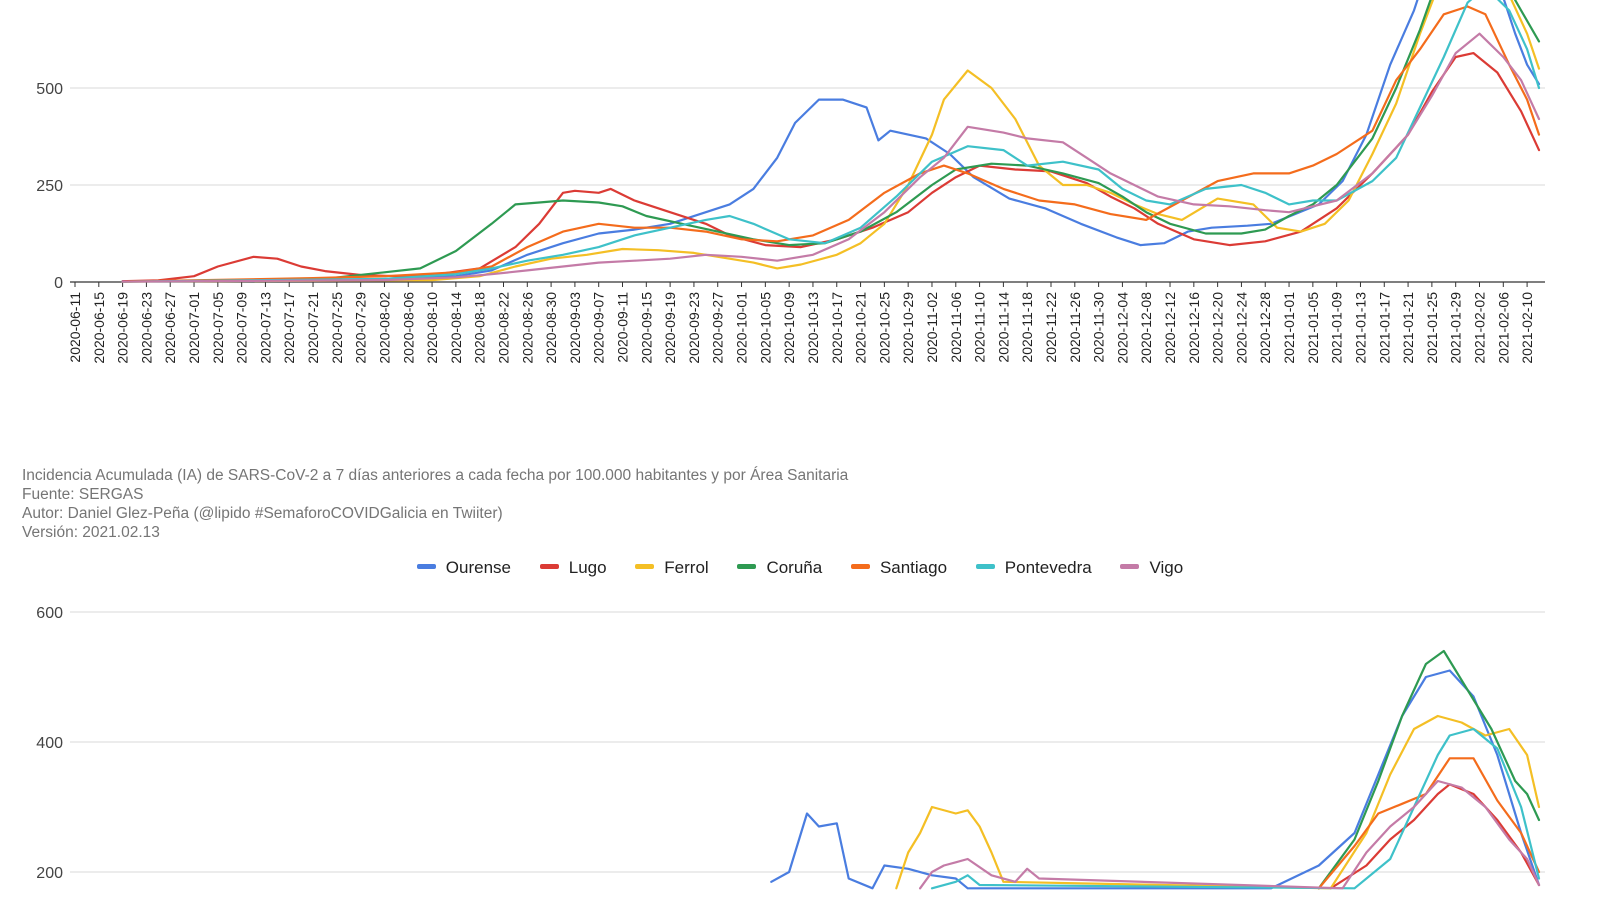 The width and height of the screenshot is (1600, 900). Describe the element at coordinates (980, 327) in the screenshot. I see `x-tick-label: 2020-11-10` at that location.